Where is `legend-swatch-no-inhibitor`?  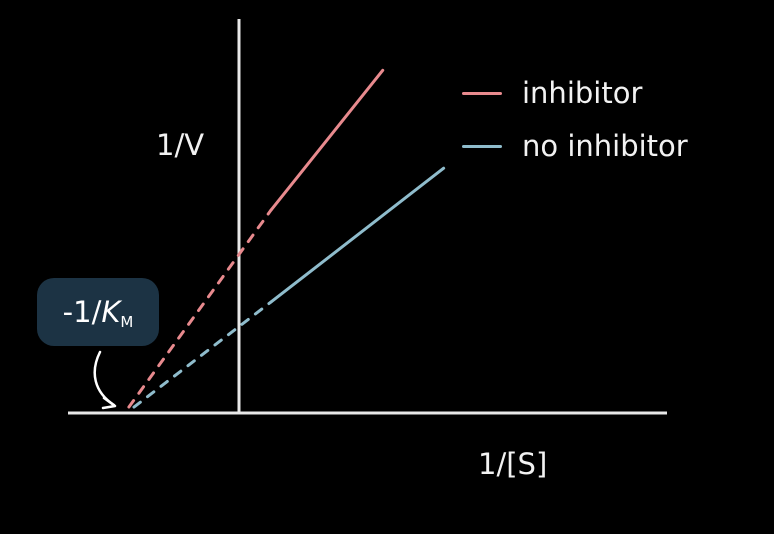
legend-swatch-no-inhibitor is located at coordinates (482, 146).